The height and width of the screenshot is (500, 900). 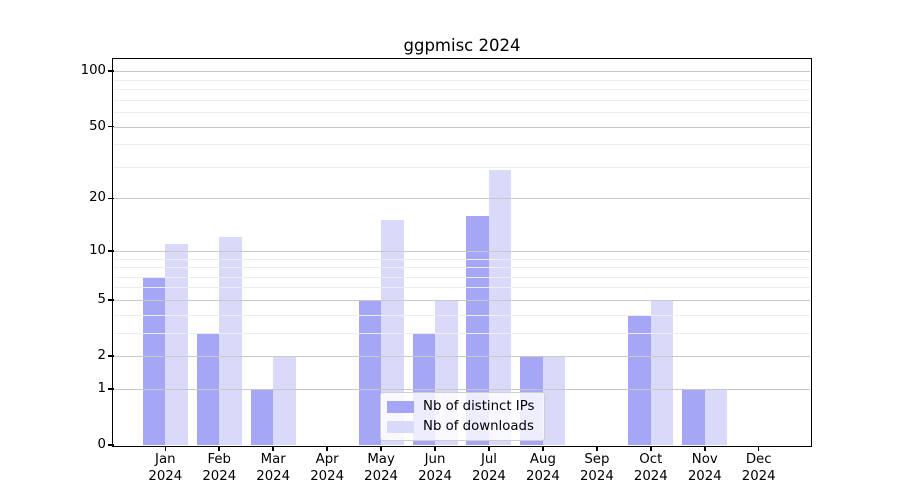 I want to click on legend: Nb of distinct IPs Nb of downloads, so click(x=463, y=416).